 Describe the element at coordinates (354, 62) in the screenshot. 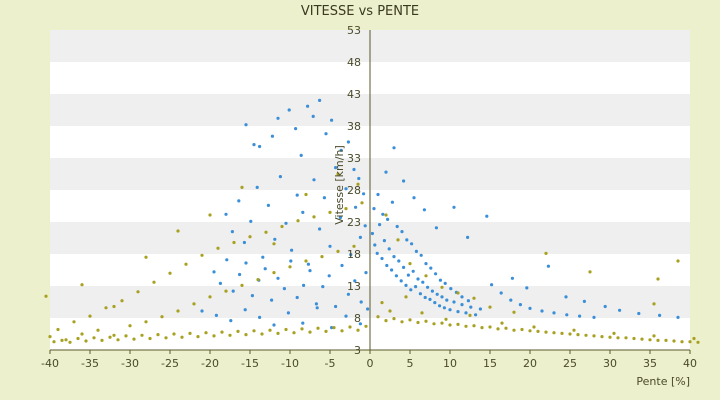

I see `y-tick-label: 48` at that location.